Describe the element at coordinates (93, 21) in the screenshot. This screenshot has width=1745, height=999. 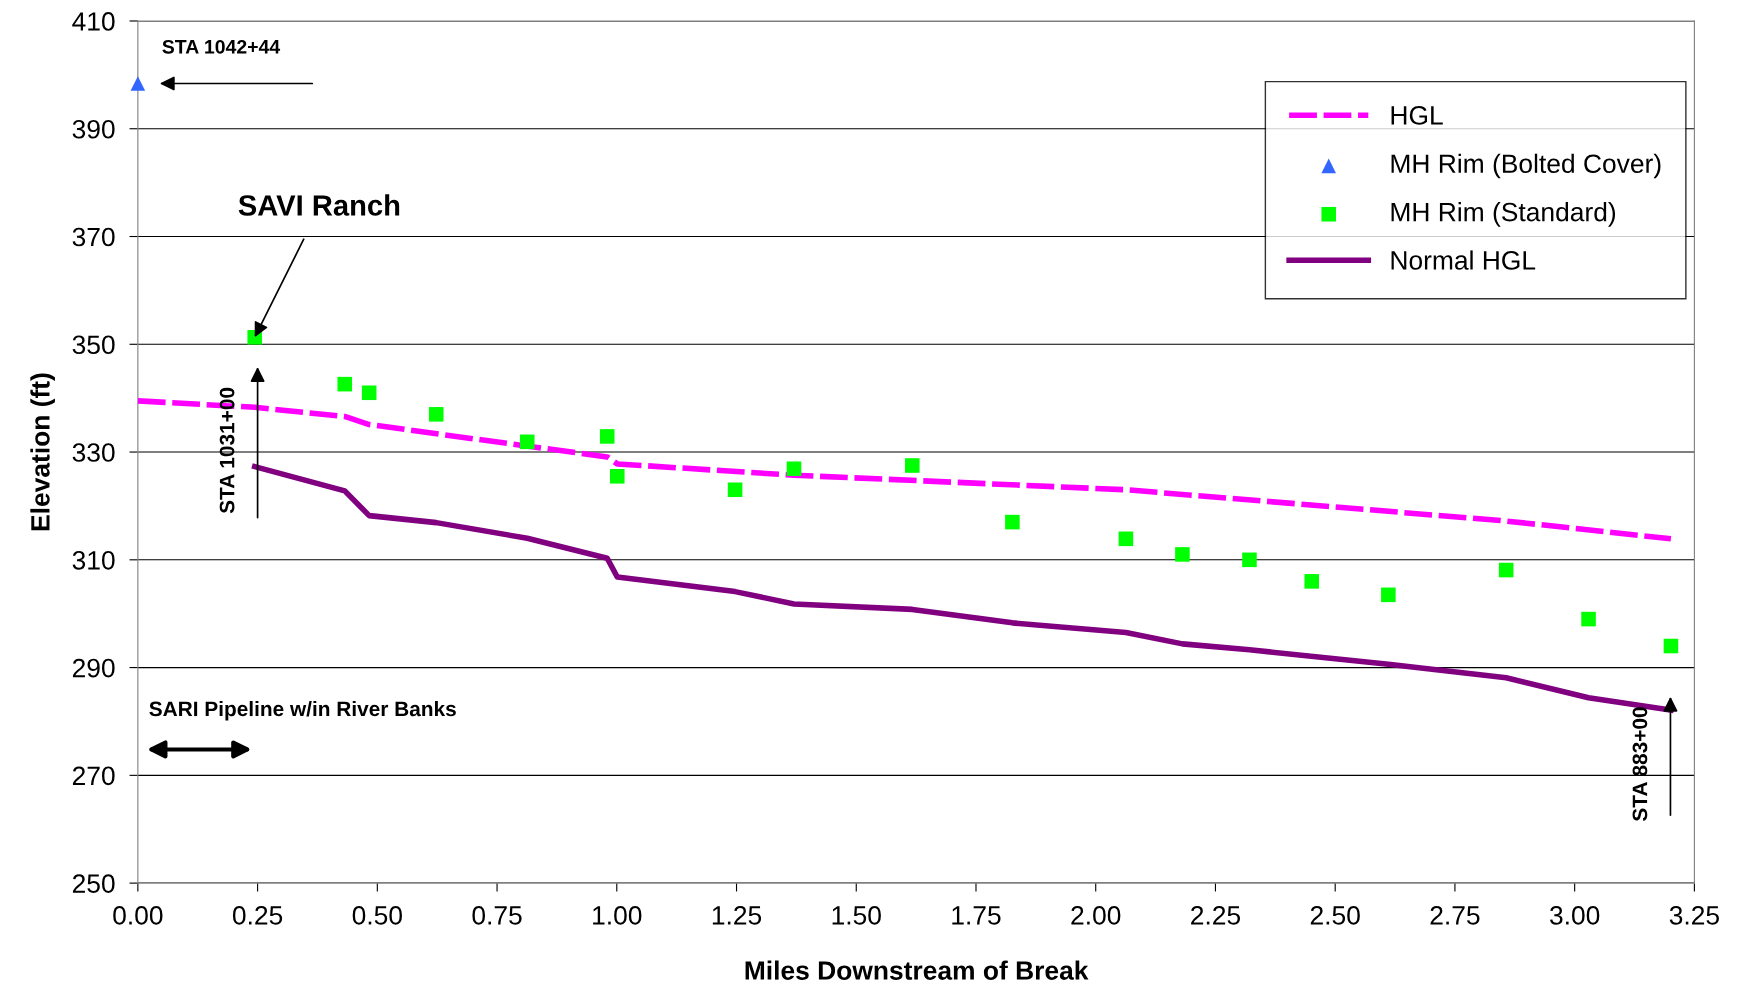
I see `y-tick-label: 410` at that location.